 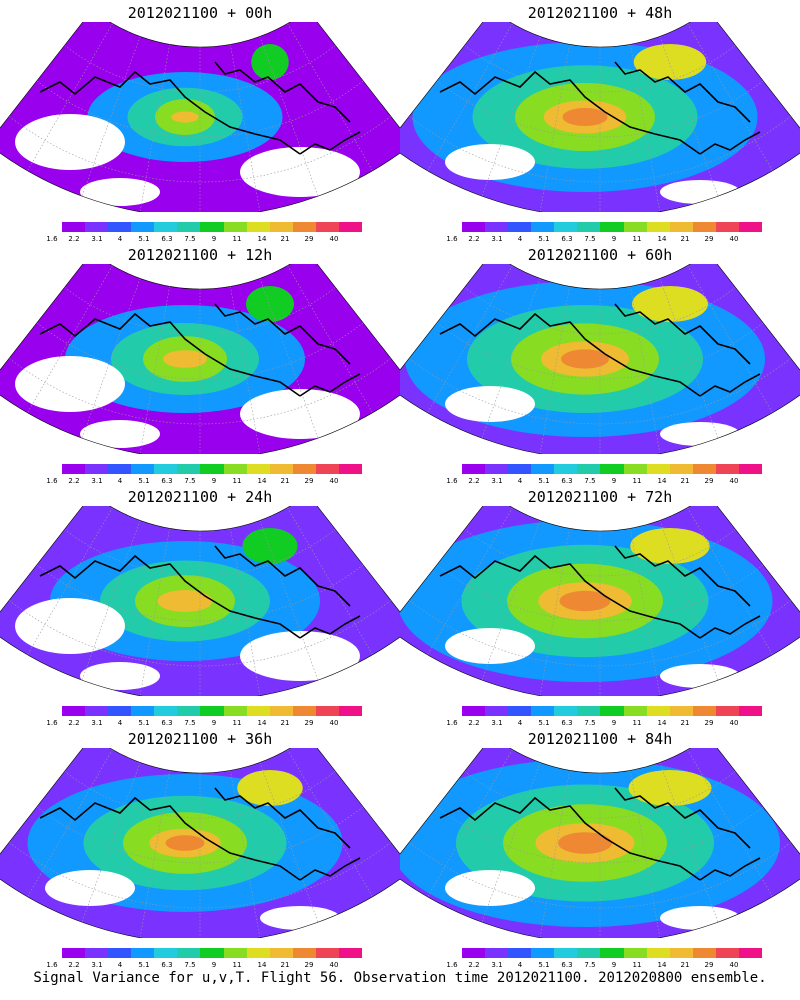 What do you see at coordinates (612, 953) in the screenshot?
I see `colorbar` at bounding box center [612, 953].